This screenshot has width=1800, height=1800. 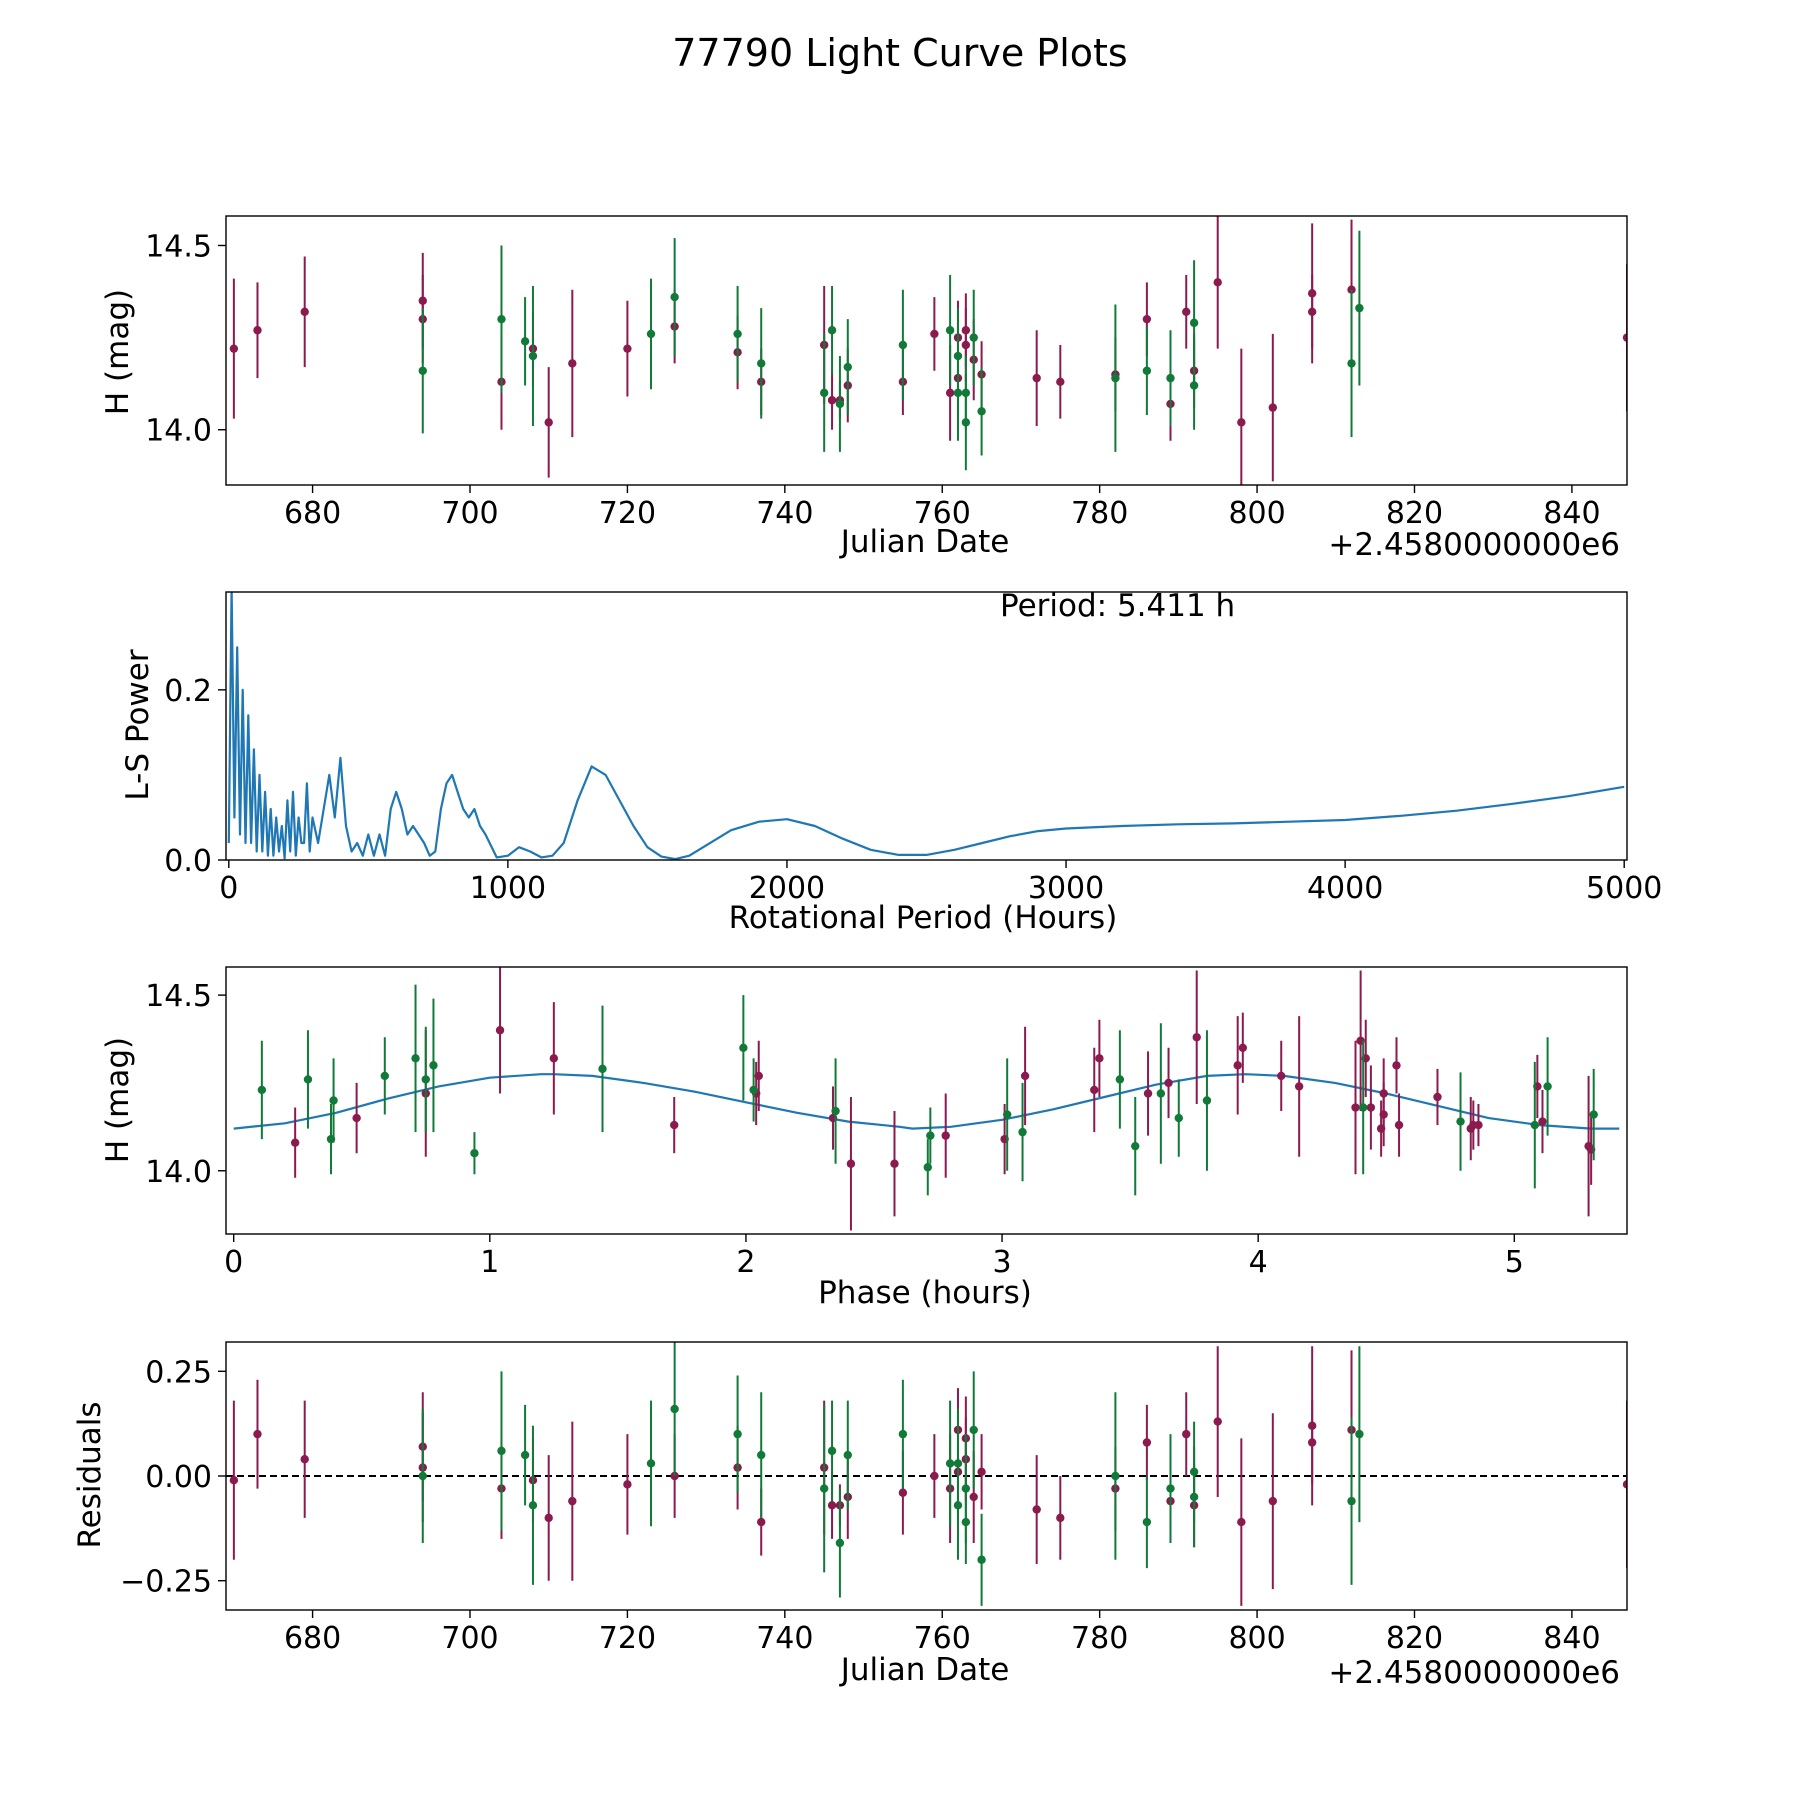 What do you see at coordinates (118, 352) in the screenshot?
I see `lightcurve-ylabel: H (mag)` at bounding box center [118, 352].